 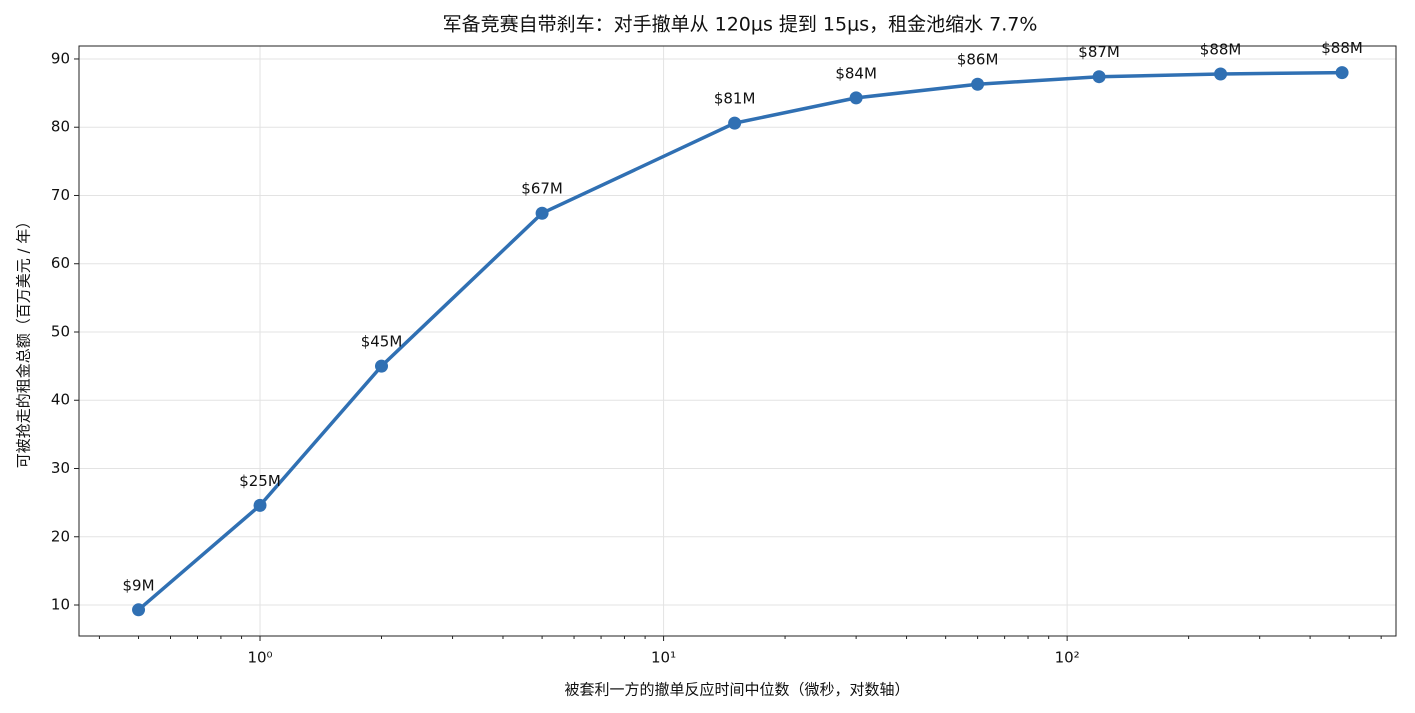 I want to click on x-tick-label: 10¹, so click(x=663, y=658).